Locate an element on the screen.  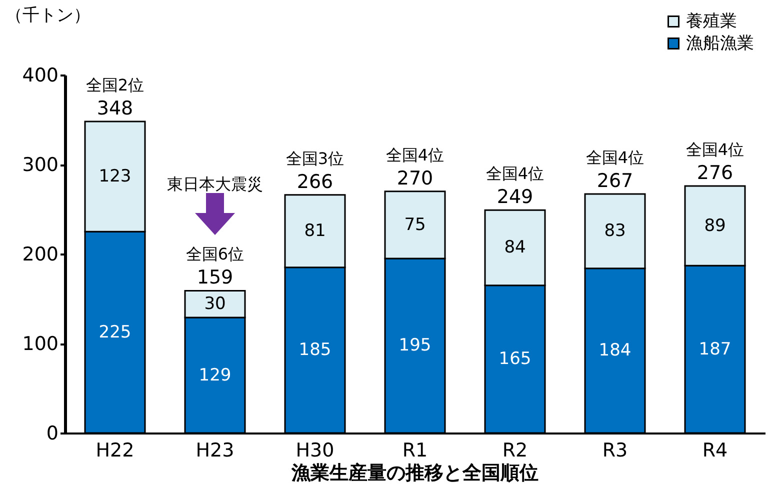
y-tick-label: 0 is located at coordinates (52, 433).